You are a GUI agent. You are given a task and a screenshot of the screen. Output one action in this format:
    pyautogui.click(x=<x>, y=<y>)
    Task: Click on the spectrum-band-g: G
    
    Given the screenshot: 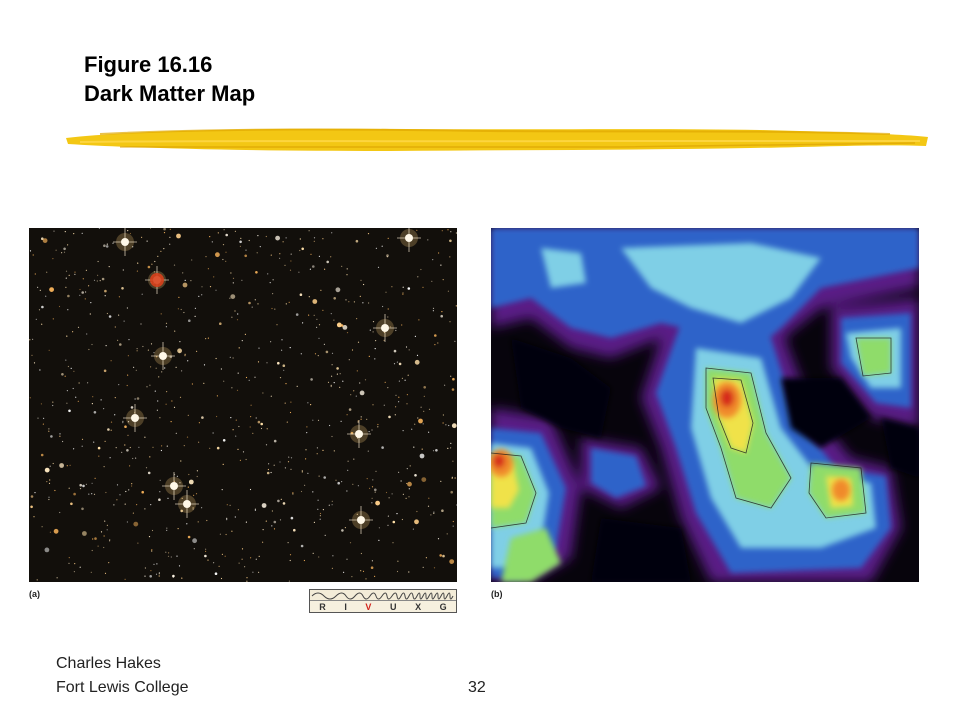 What is the action you would take?
    pyautogui.click(x=443, y=606)
    